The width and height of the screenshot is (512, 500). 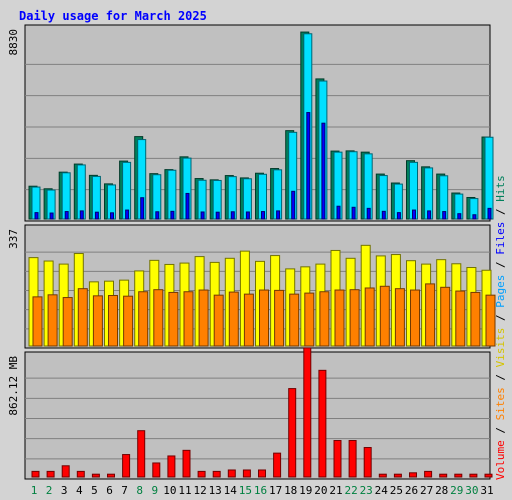 I want to click on day-label: 1, so click(x=34, y=490).